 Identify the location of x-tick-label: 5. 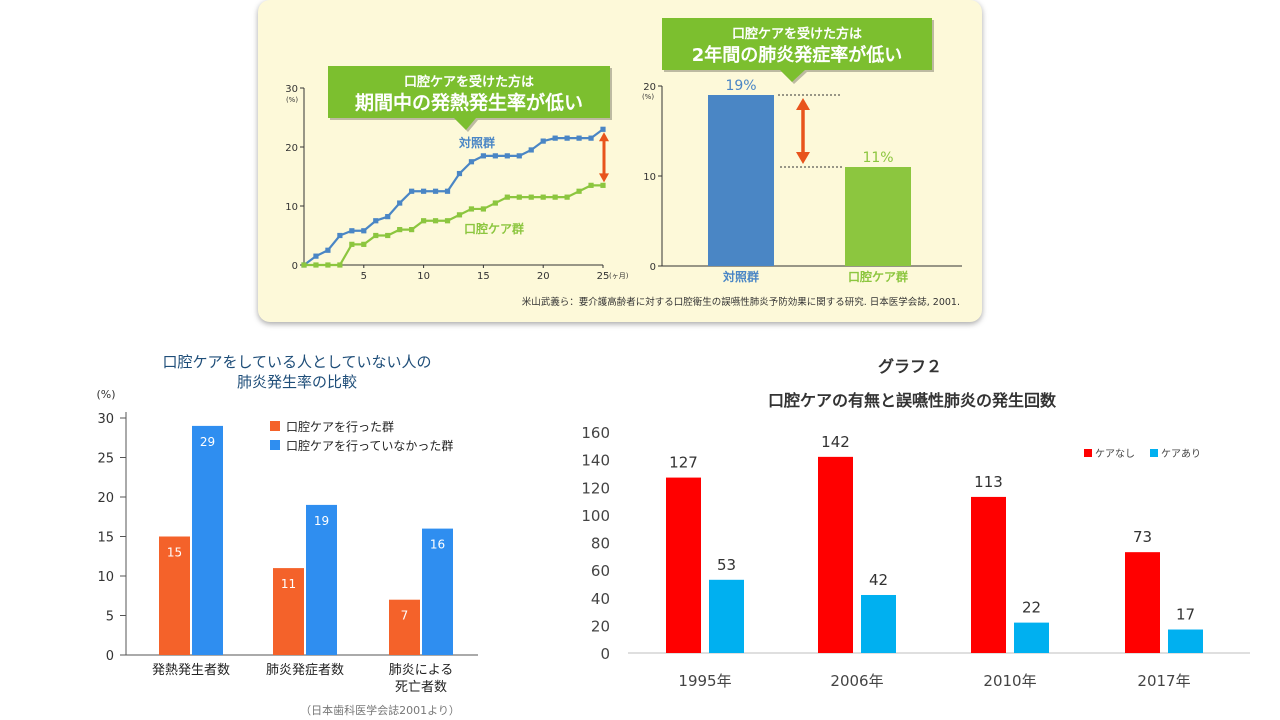
(364, 276).